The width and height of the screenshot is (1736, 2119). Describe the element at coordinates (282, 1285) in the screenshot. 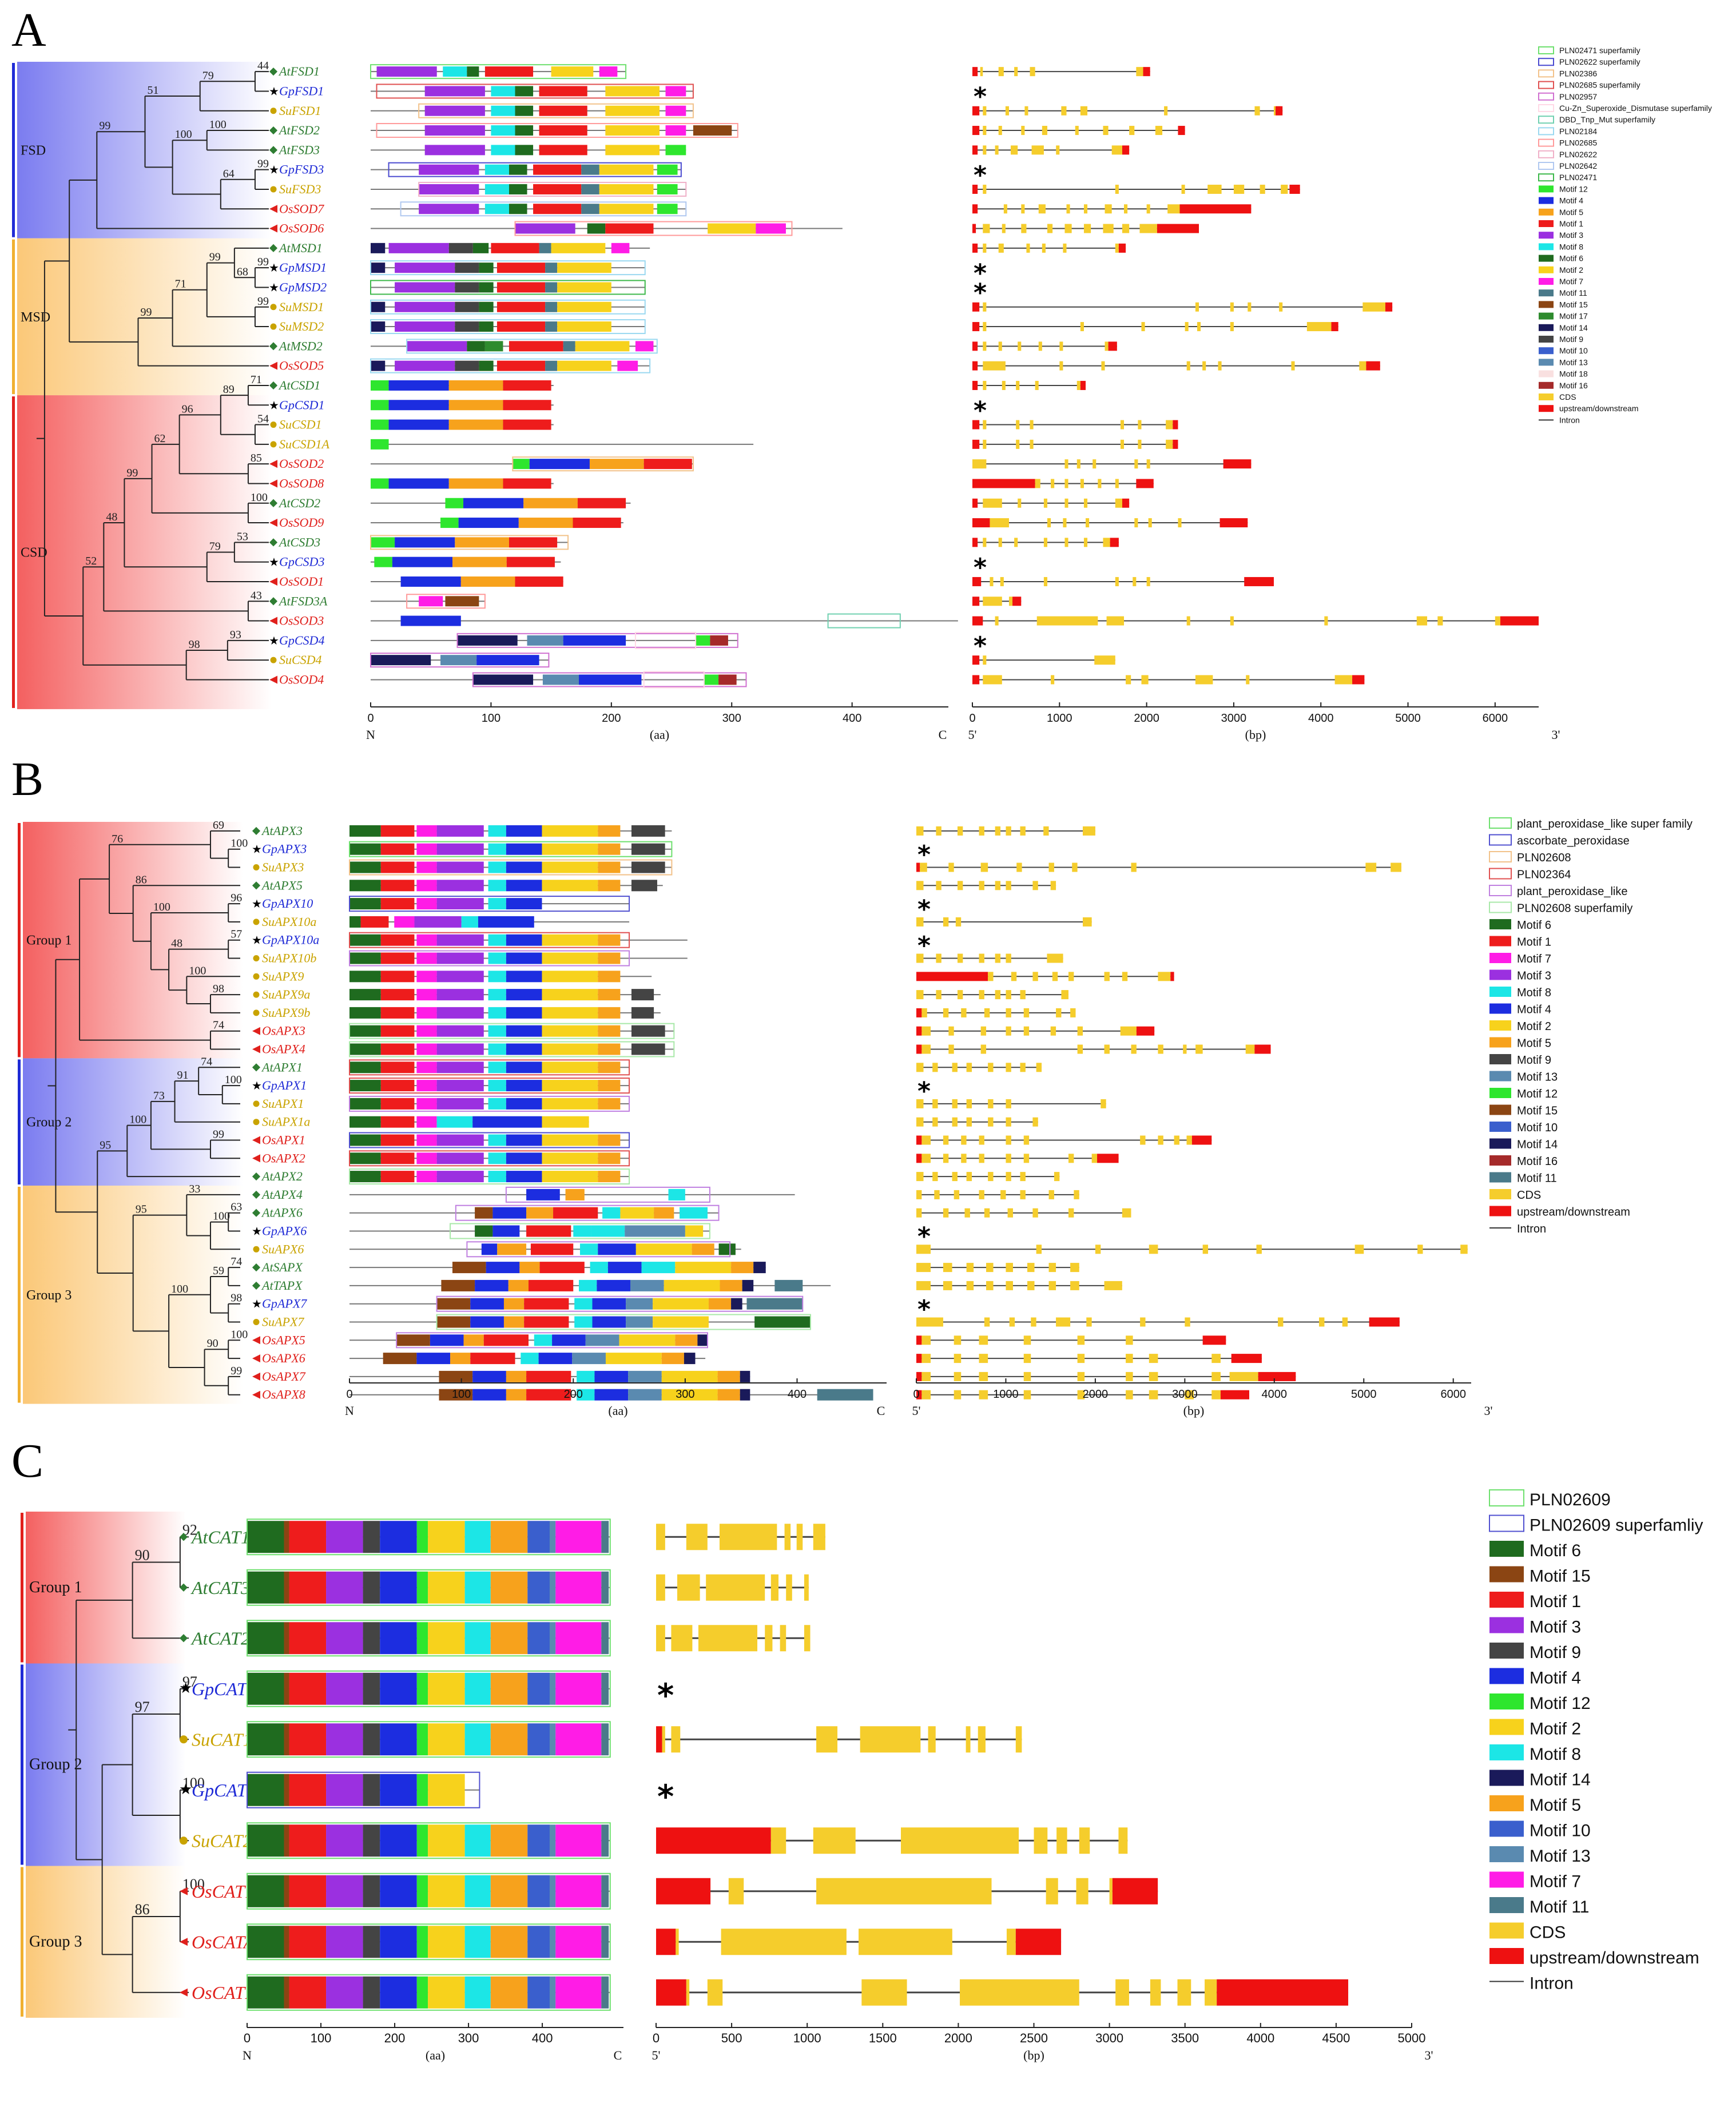

I see `gene-name: AtTAPX` at that location.